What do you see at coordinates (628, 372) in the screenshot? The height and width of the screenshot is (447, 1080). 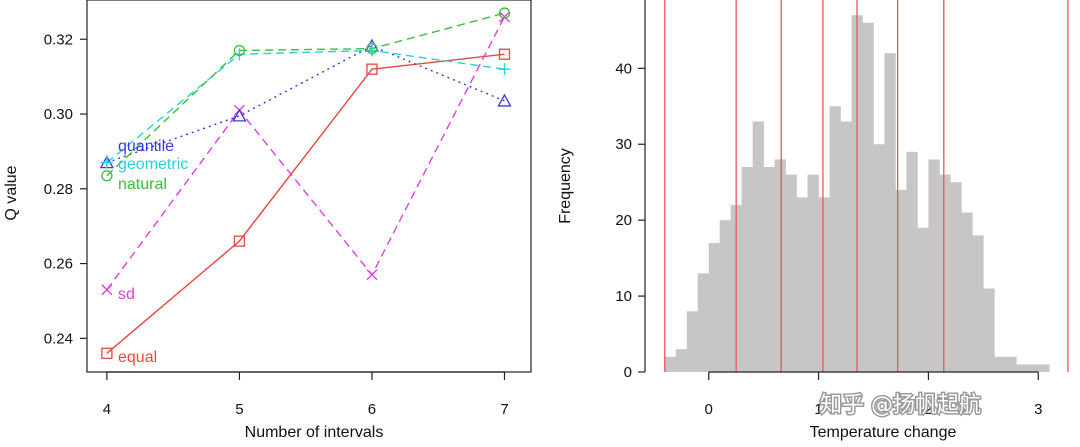 I see `right-y-tick-label: 0` at bounding box center [628, 372].